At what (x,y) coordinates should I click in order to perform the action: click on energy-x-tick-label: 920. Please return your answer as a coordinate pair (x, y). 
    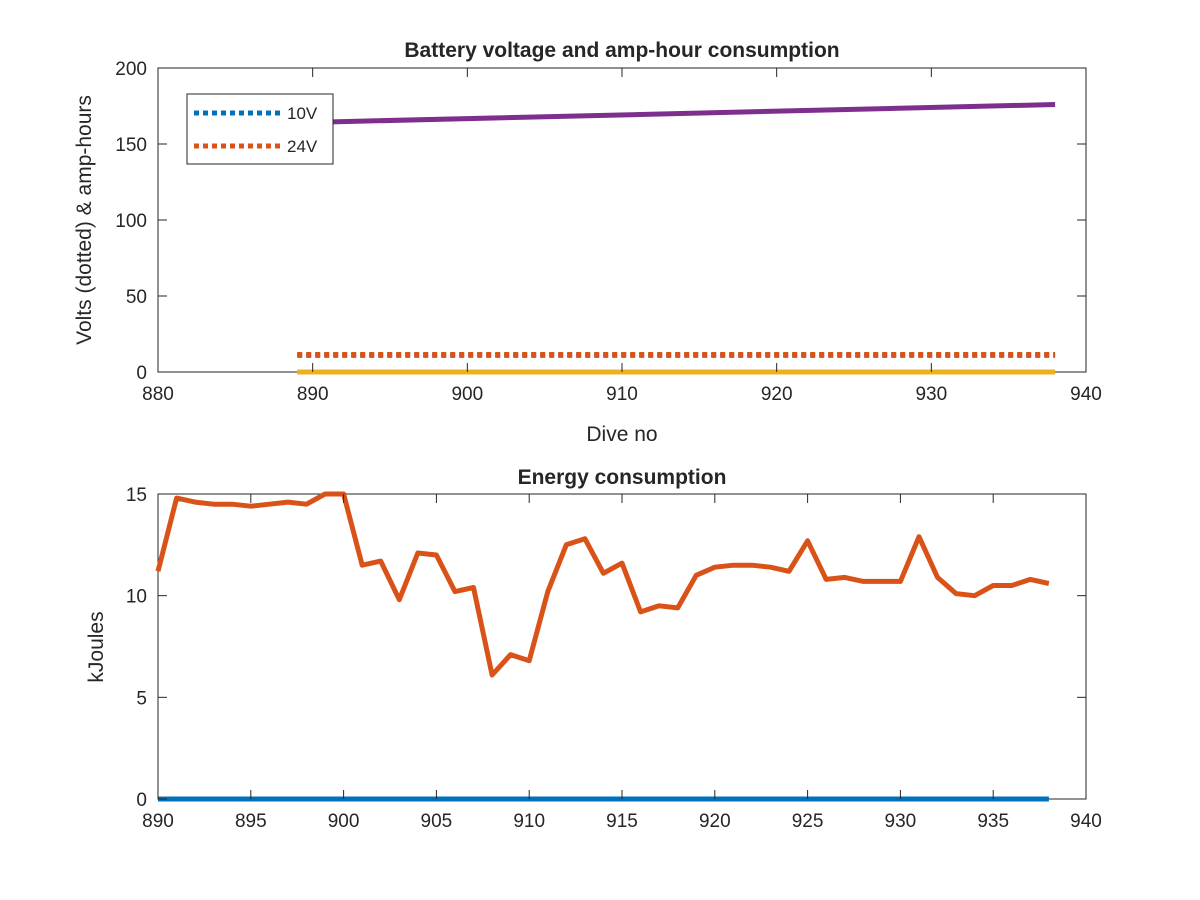
    Looking at the image, I should click on (715, 821).